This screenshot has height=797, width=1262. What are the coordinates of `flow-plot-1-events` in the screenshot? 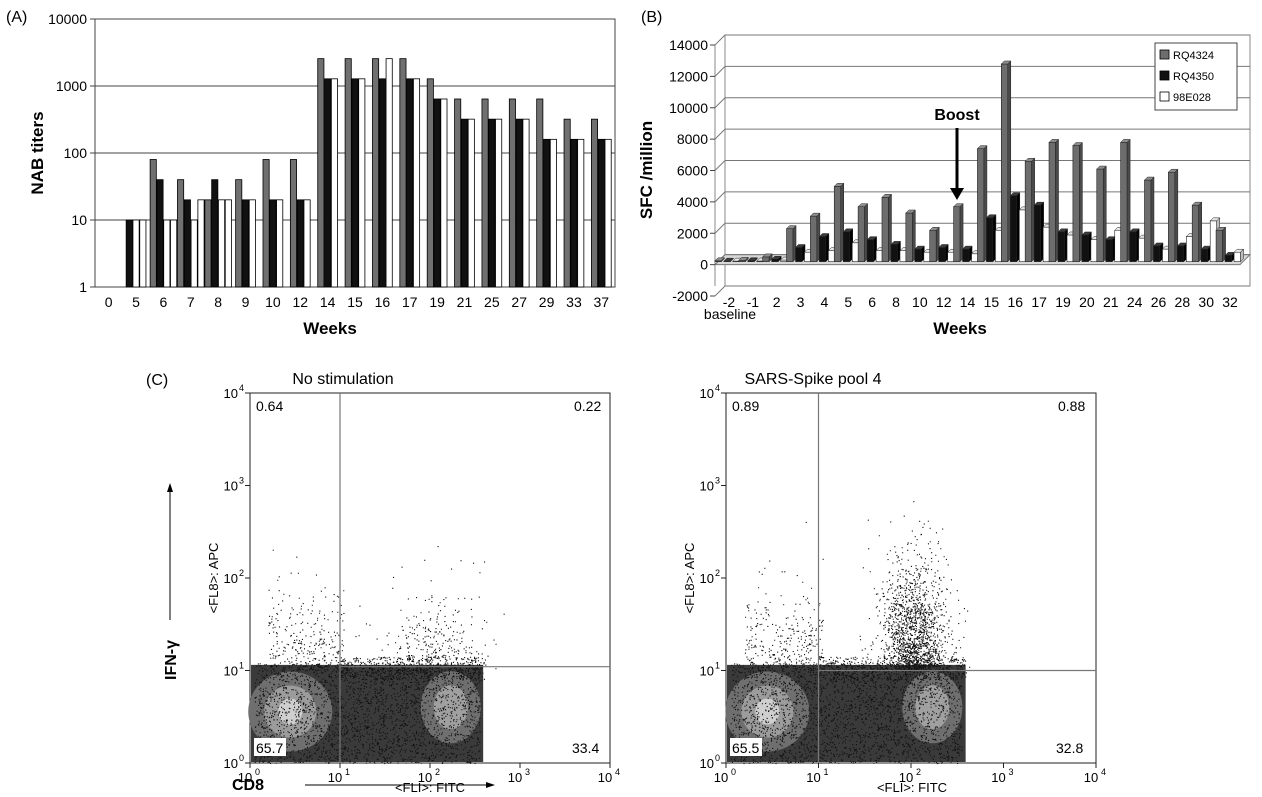 It's located at (376, 655).